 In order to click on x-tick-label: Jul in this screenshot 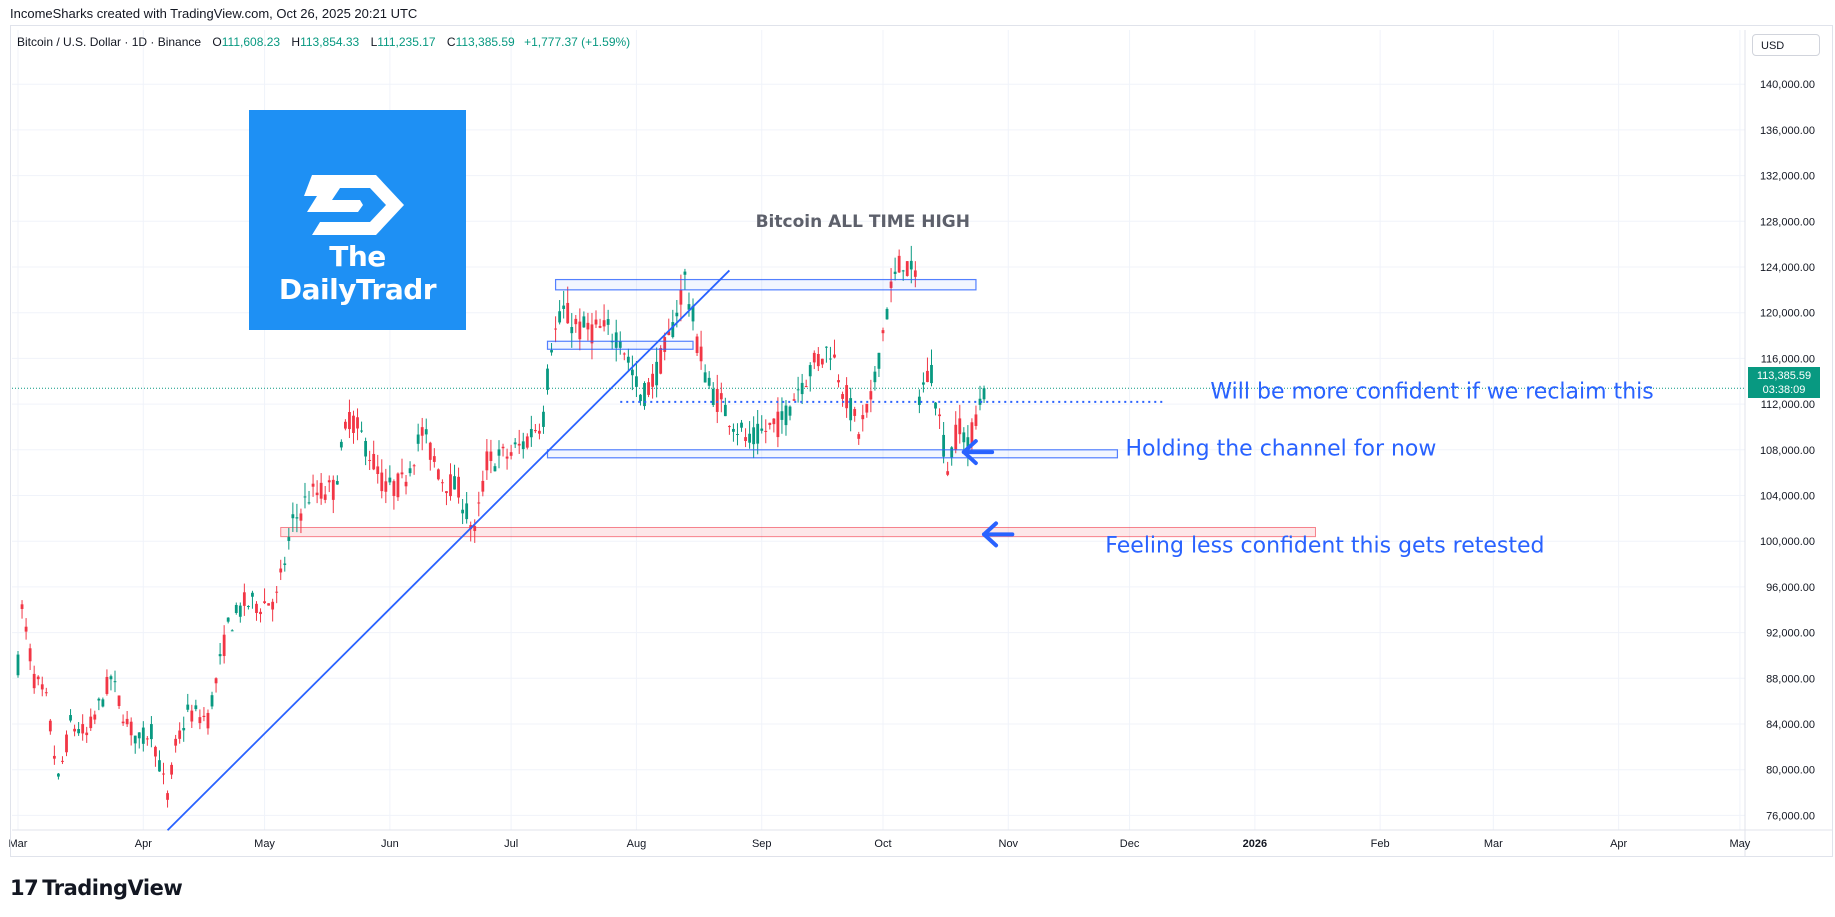, I will do `click(511, 844)`.